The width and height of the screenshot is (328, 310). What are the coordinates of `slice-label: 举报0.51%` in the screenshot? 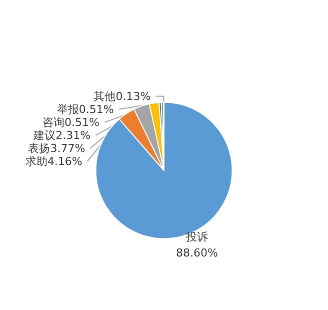 It's located at (85, 109).